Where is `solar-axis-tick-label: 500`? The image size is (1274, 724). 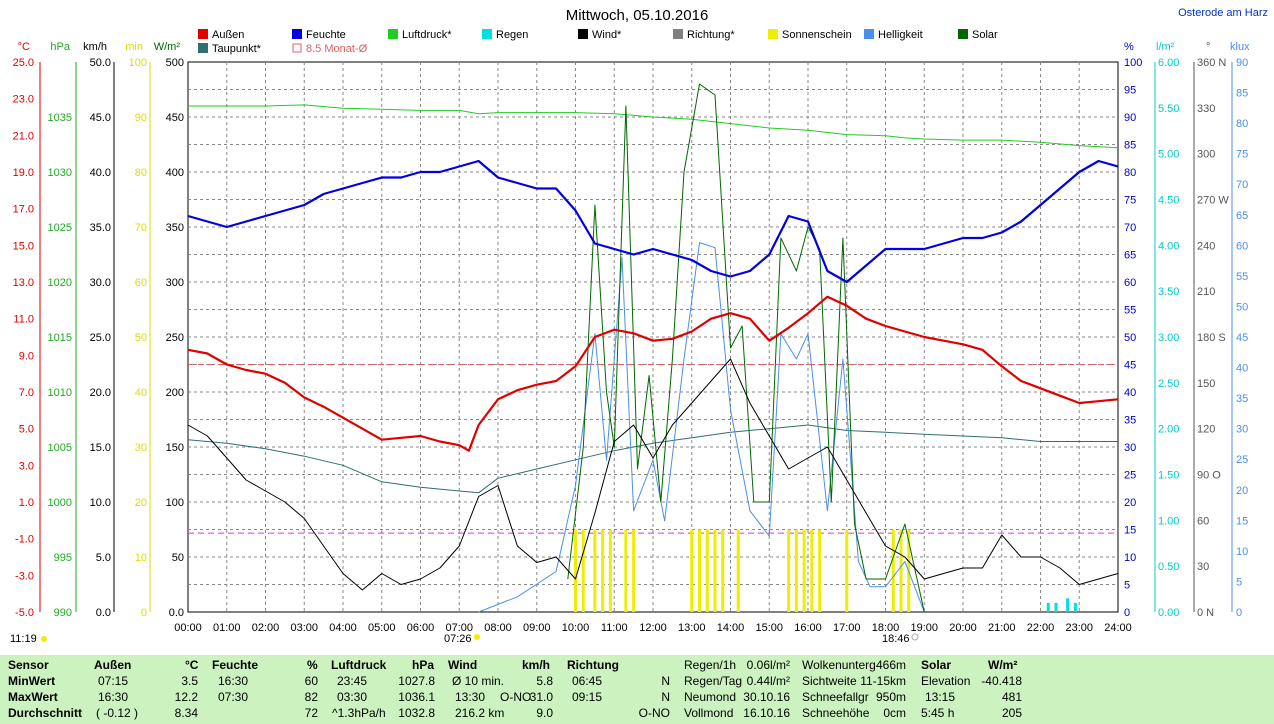 solar-axis-tick-label: 500 is located at coordinates (175, 63).